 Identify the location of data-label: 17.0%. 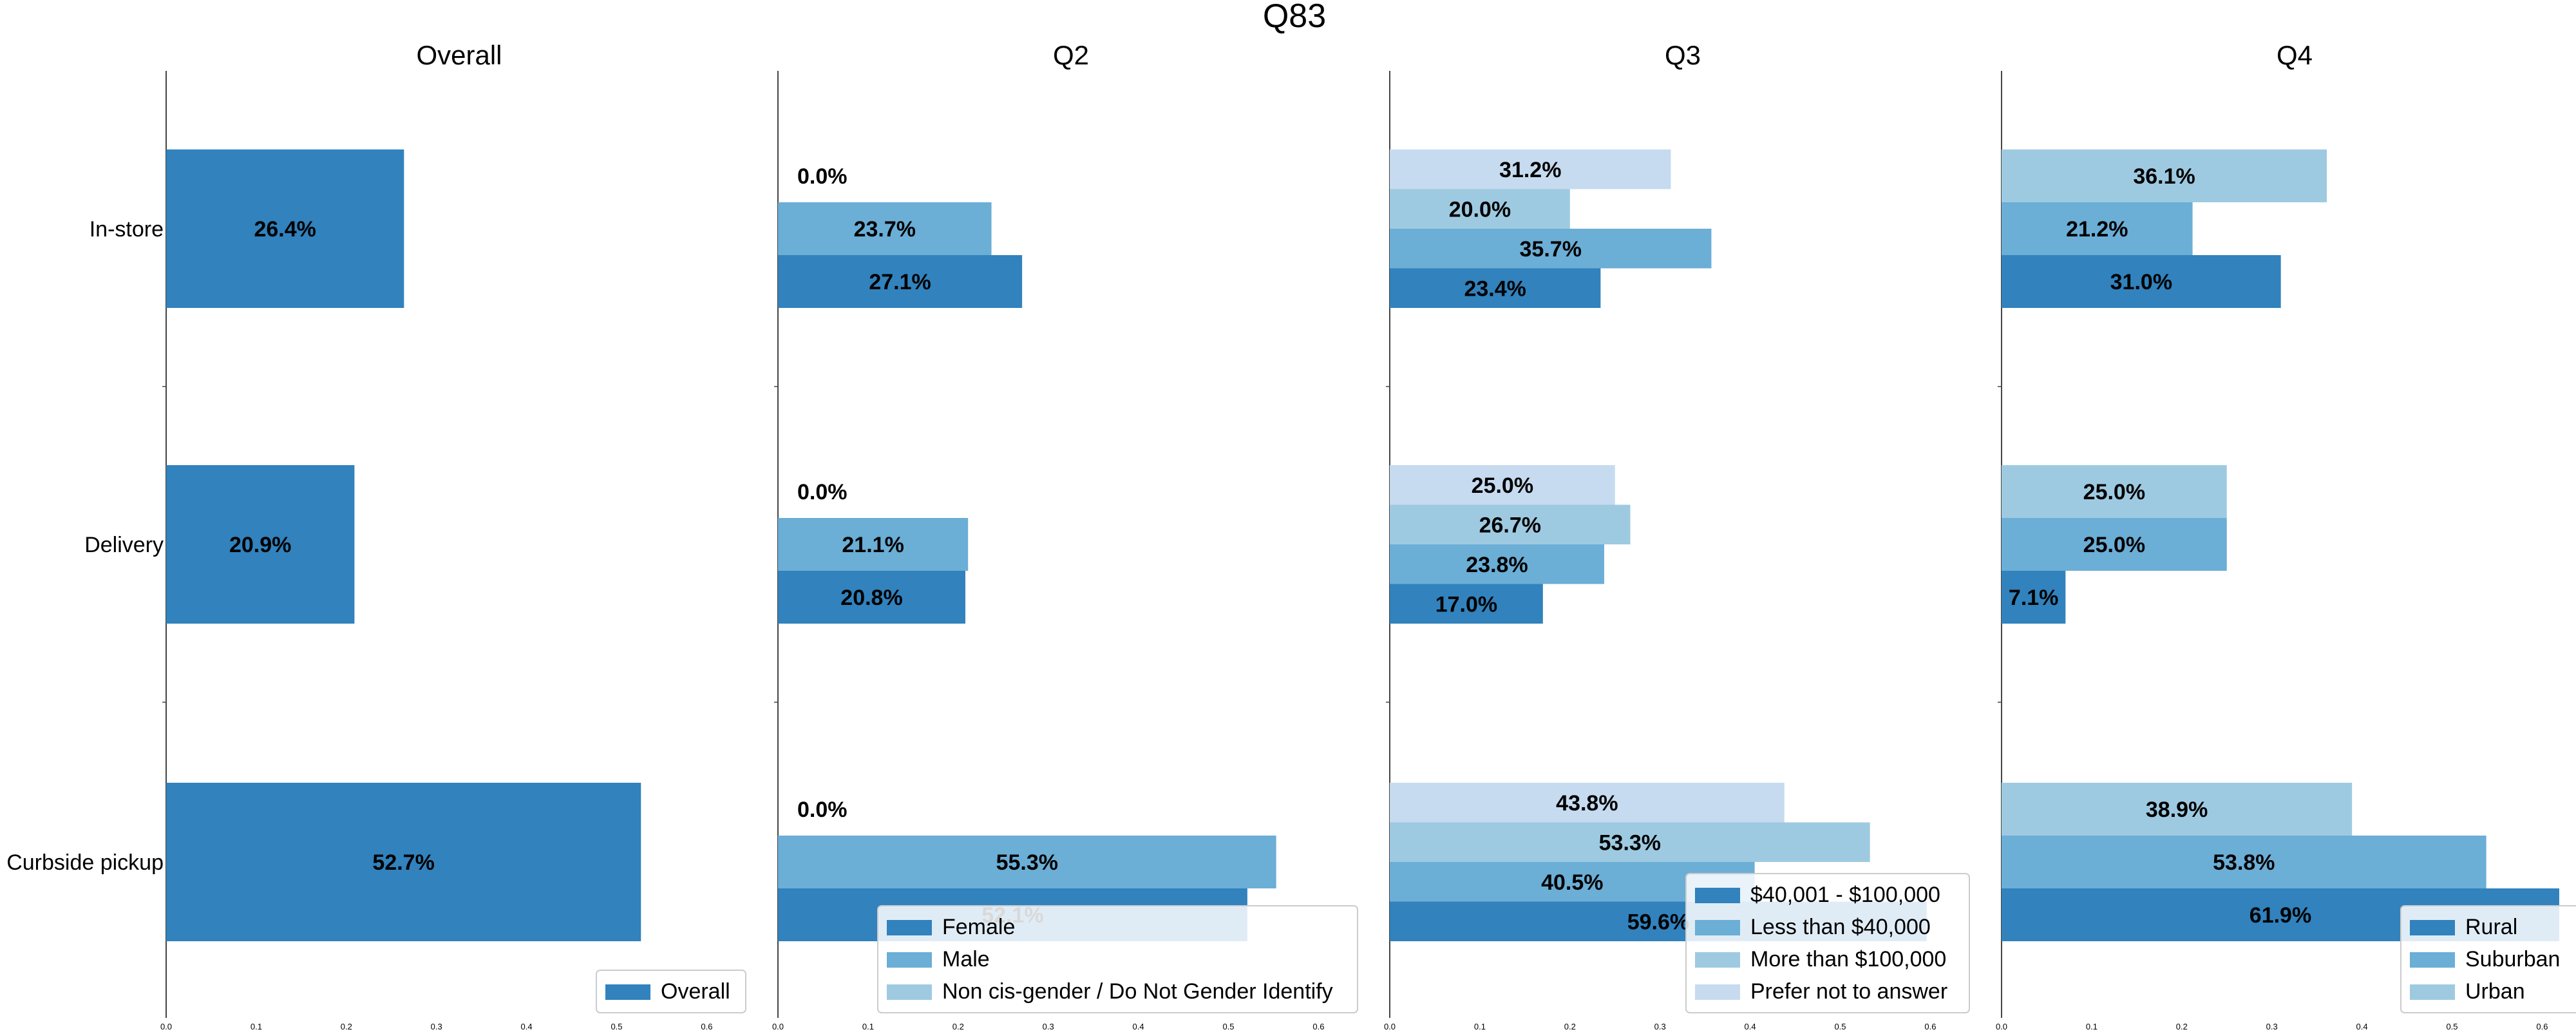
(1466, 604).